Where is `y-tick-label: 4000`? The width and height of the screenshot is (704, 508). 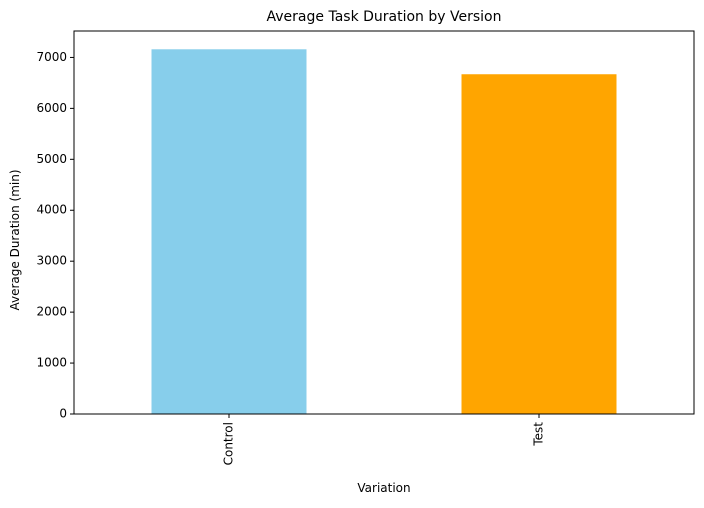 y-tick-label: 4000 is located at coordinates (51, 210).